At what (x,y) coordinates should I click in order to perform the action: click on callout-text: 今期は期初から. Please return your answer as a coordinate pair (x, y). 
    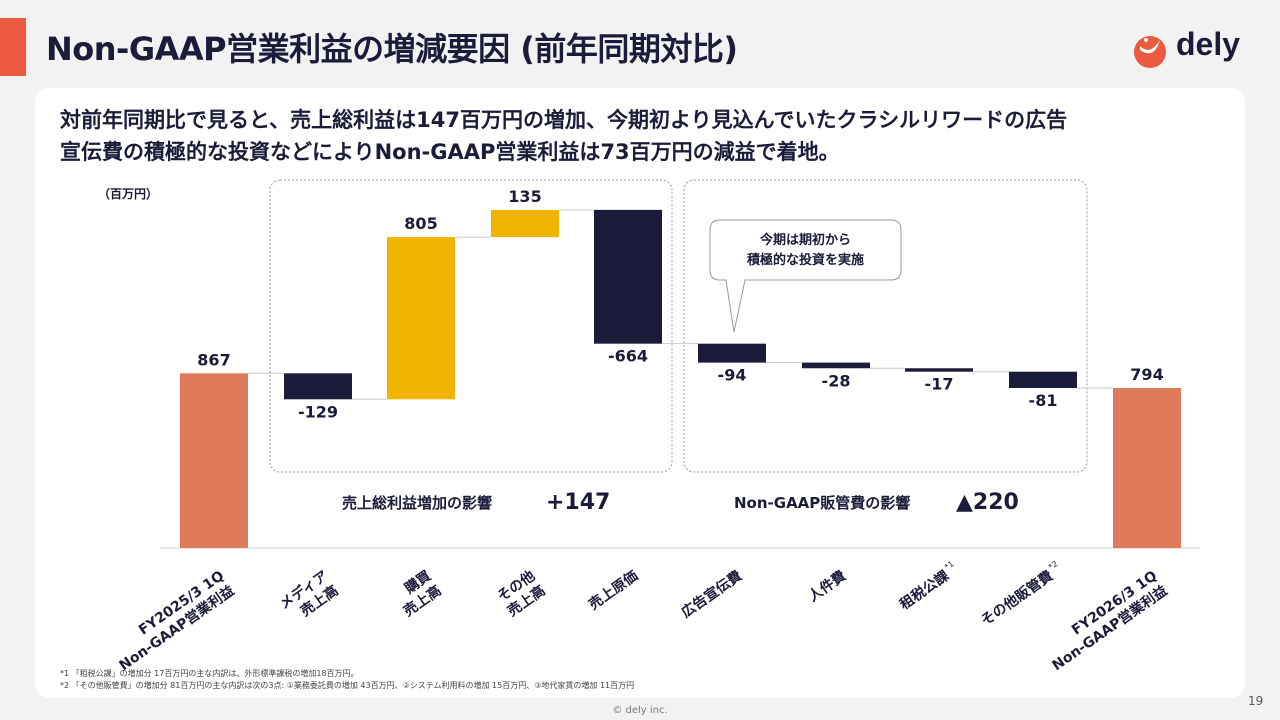
    Looking at the image, I should click on (805, 240).